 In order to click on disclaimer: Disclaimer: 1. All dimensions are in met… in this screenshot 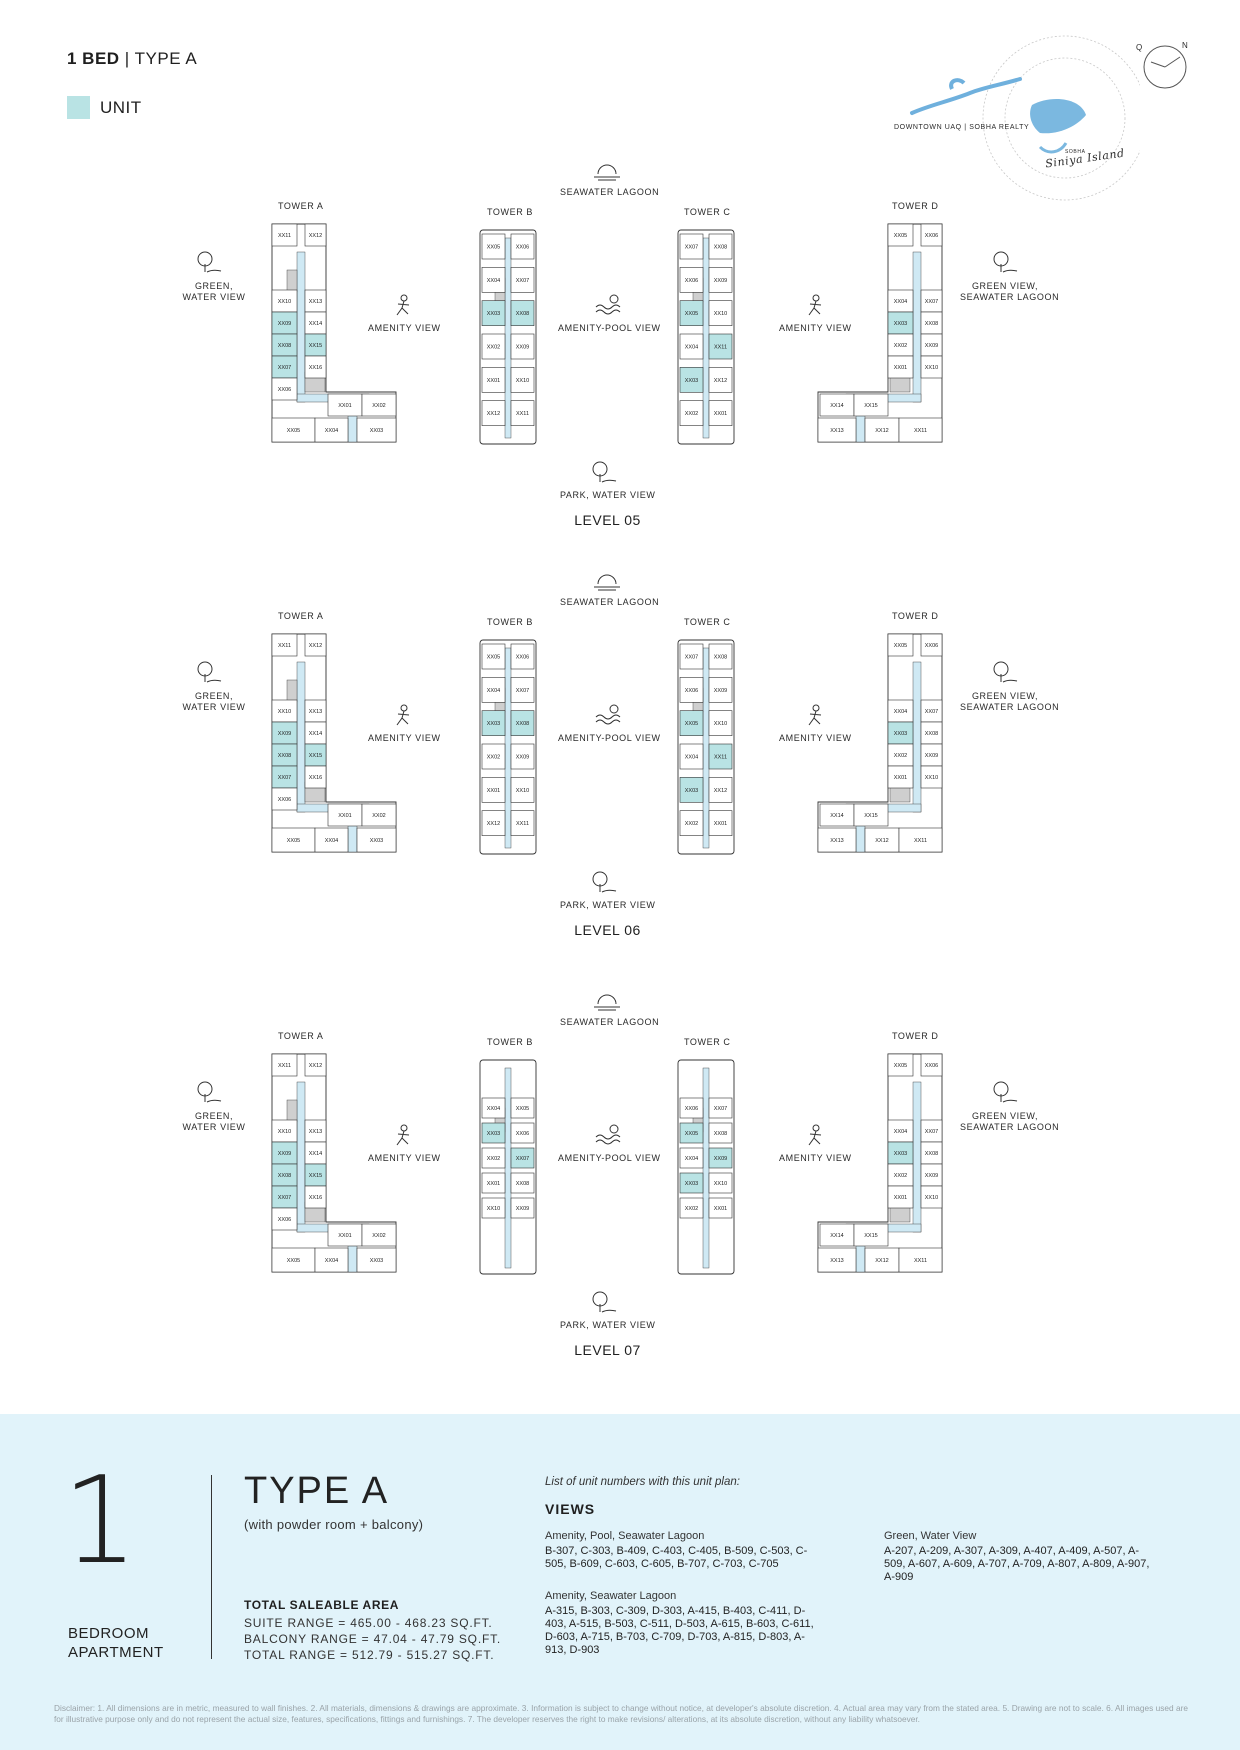, I will do `click(621, 1713)`.